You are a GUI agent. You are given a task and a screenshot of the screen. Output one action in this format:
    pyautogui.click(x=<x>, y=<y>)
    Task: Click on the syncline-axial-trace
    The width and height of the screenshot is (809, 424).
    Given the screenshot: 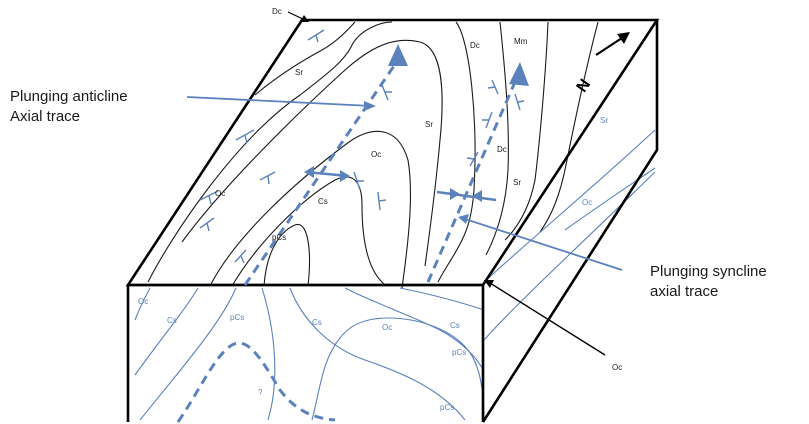 What is the action you would take?
    pyautogui.click(x=471, y=182)
    